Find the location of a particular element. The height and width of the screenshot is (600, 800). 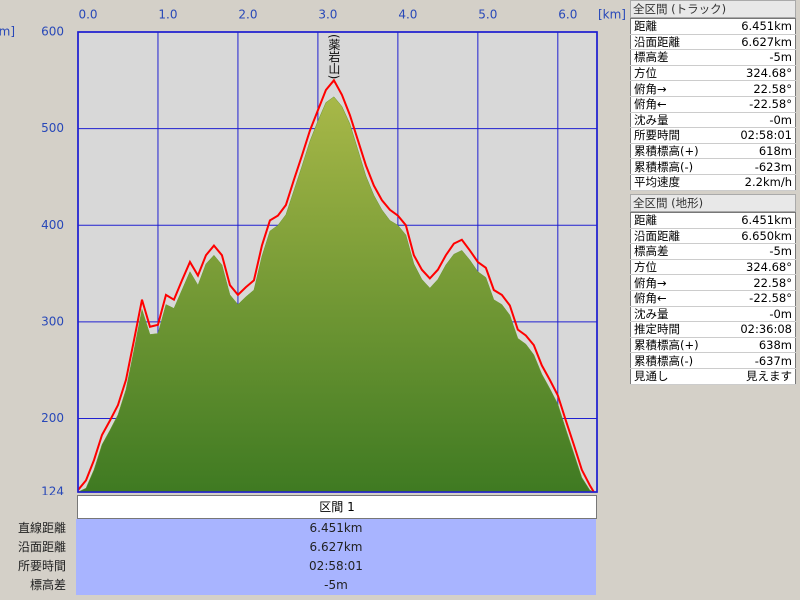

panel-row: 累積標高(+) 618m is located at coordinates (713, 151).